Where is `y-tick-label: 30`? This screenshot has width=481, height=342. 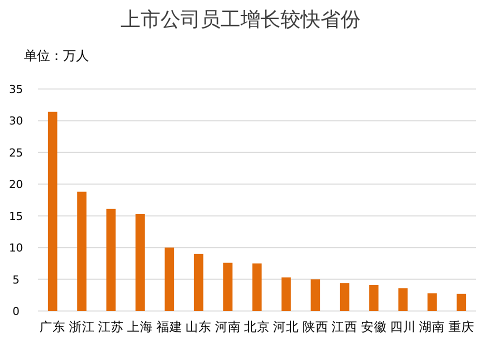 y-tick-label: 30 is located at coordinates (16, 121).